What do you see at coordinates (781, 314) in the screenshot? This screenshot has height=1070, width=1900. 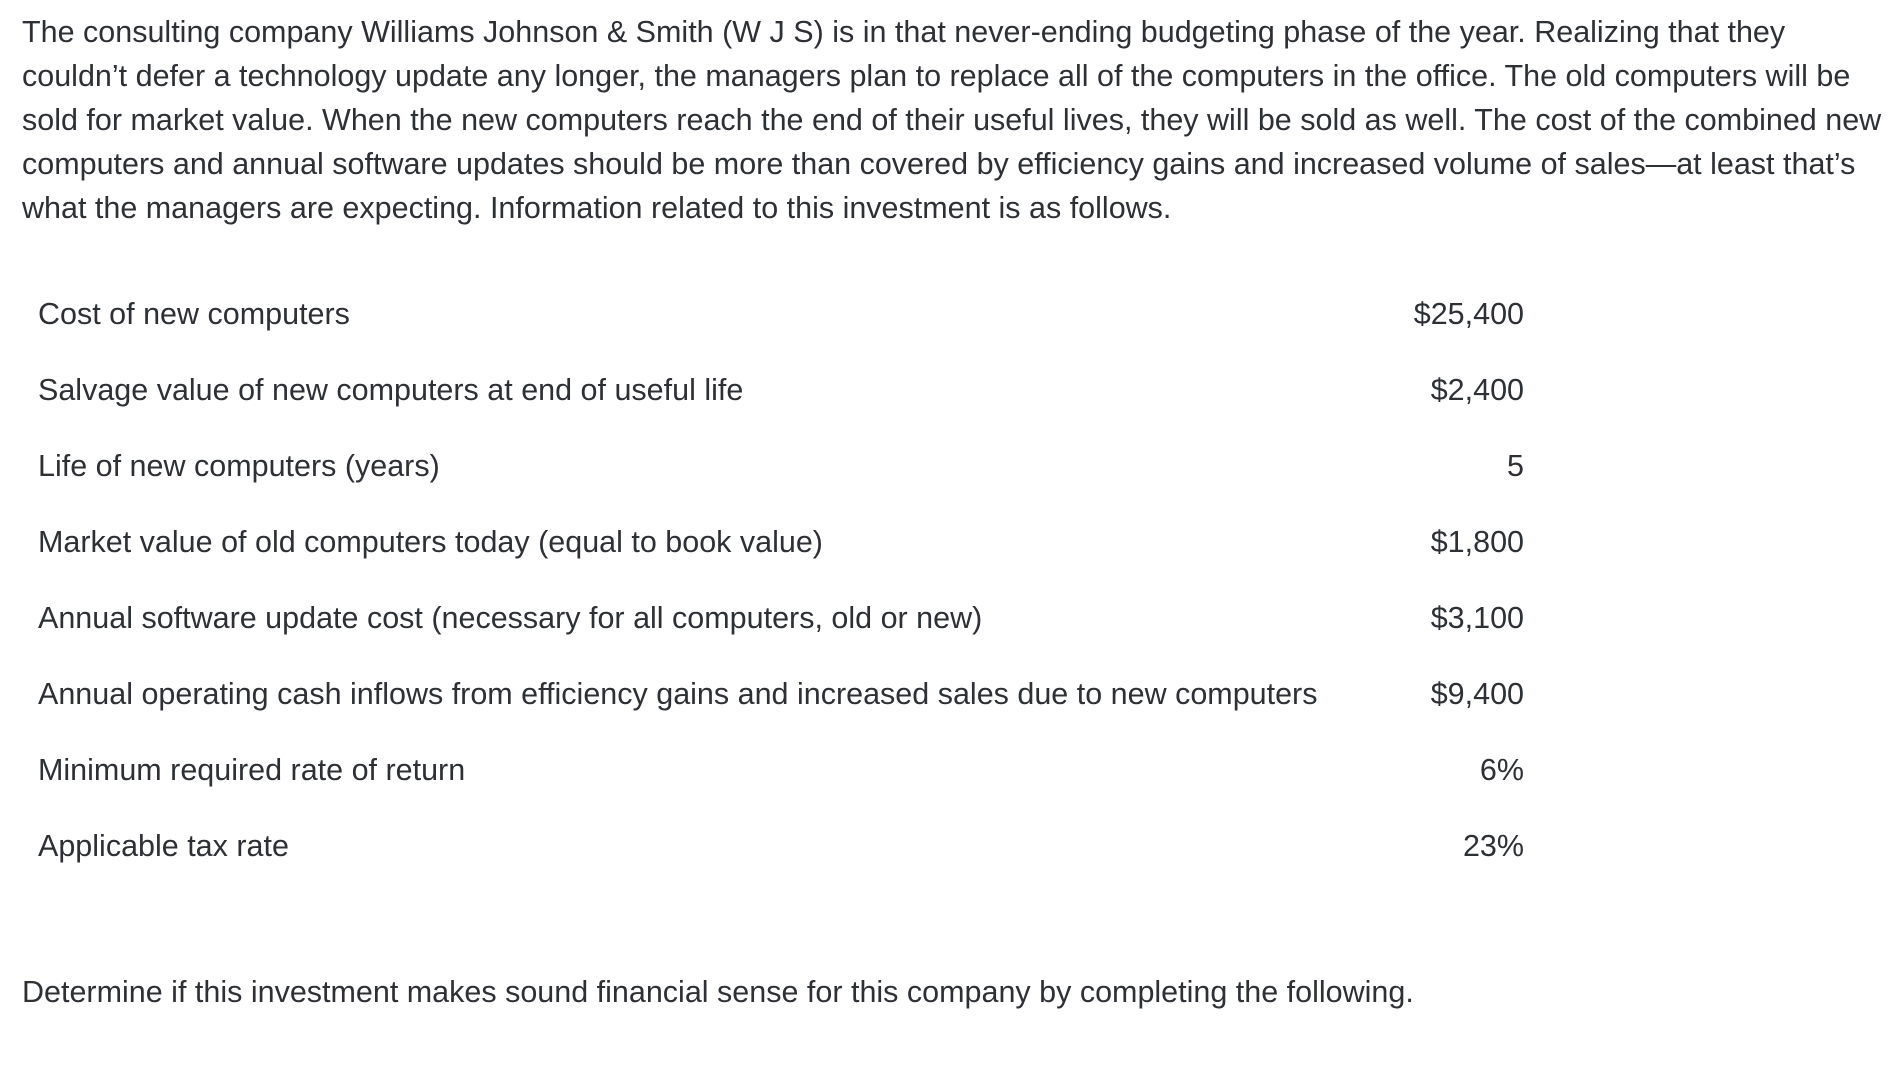 I see `table-row: Cost of new computers $25,400` at bounding box center [781, 314].